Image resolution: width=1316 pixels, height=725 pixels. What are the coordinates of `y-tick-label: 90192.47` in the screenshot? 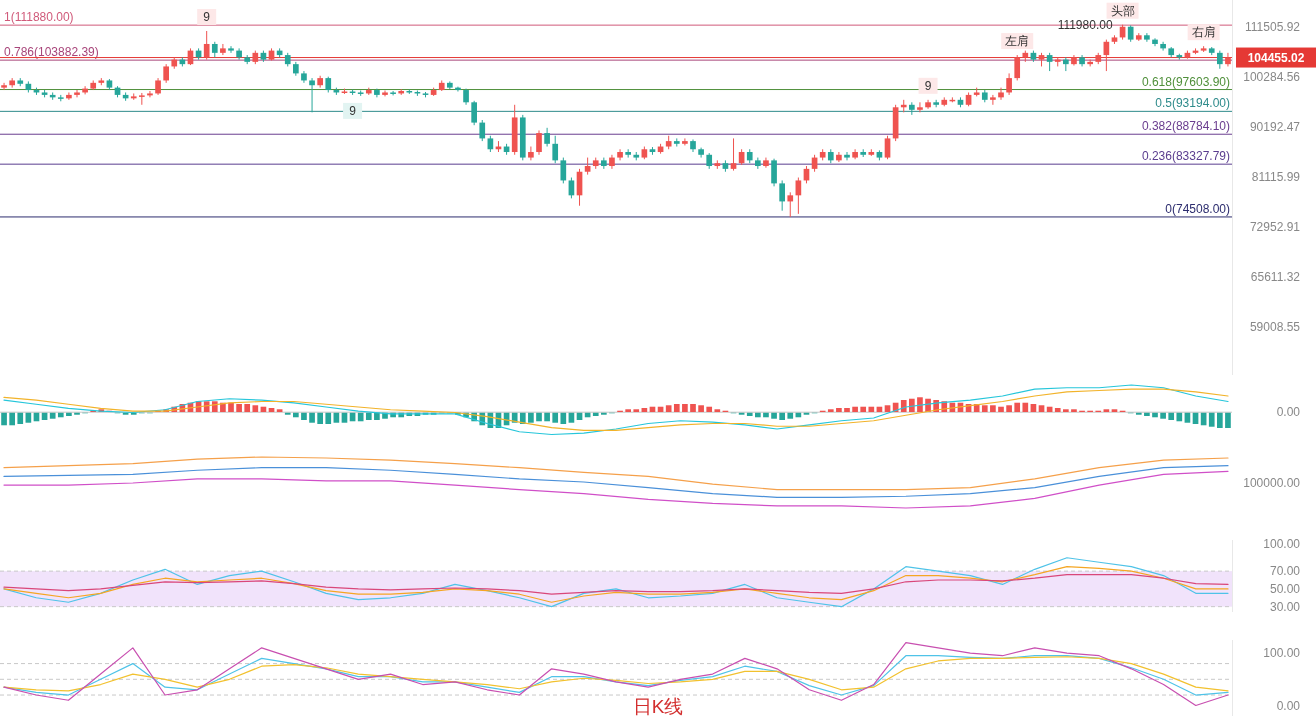 It's located at (1275, 126).